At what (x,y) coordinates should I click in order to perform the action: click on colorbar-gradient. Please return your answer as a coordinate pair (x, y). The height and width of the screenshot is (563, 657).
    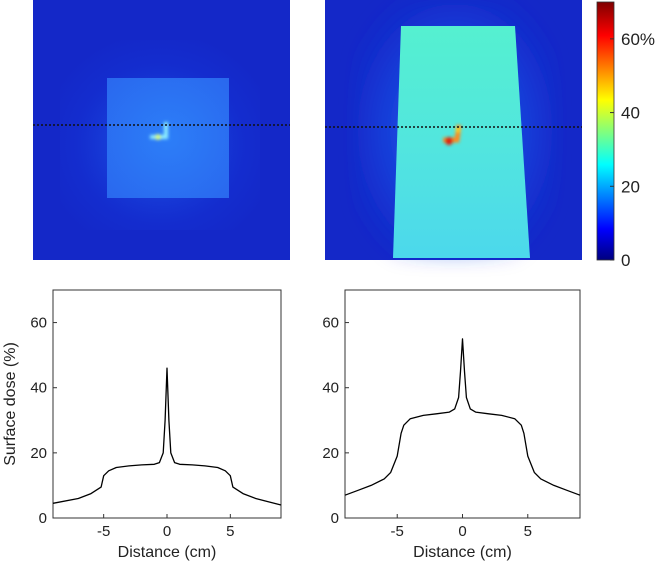
    Looking at the image, I should click on (605, 131).